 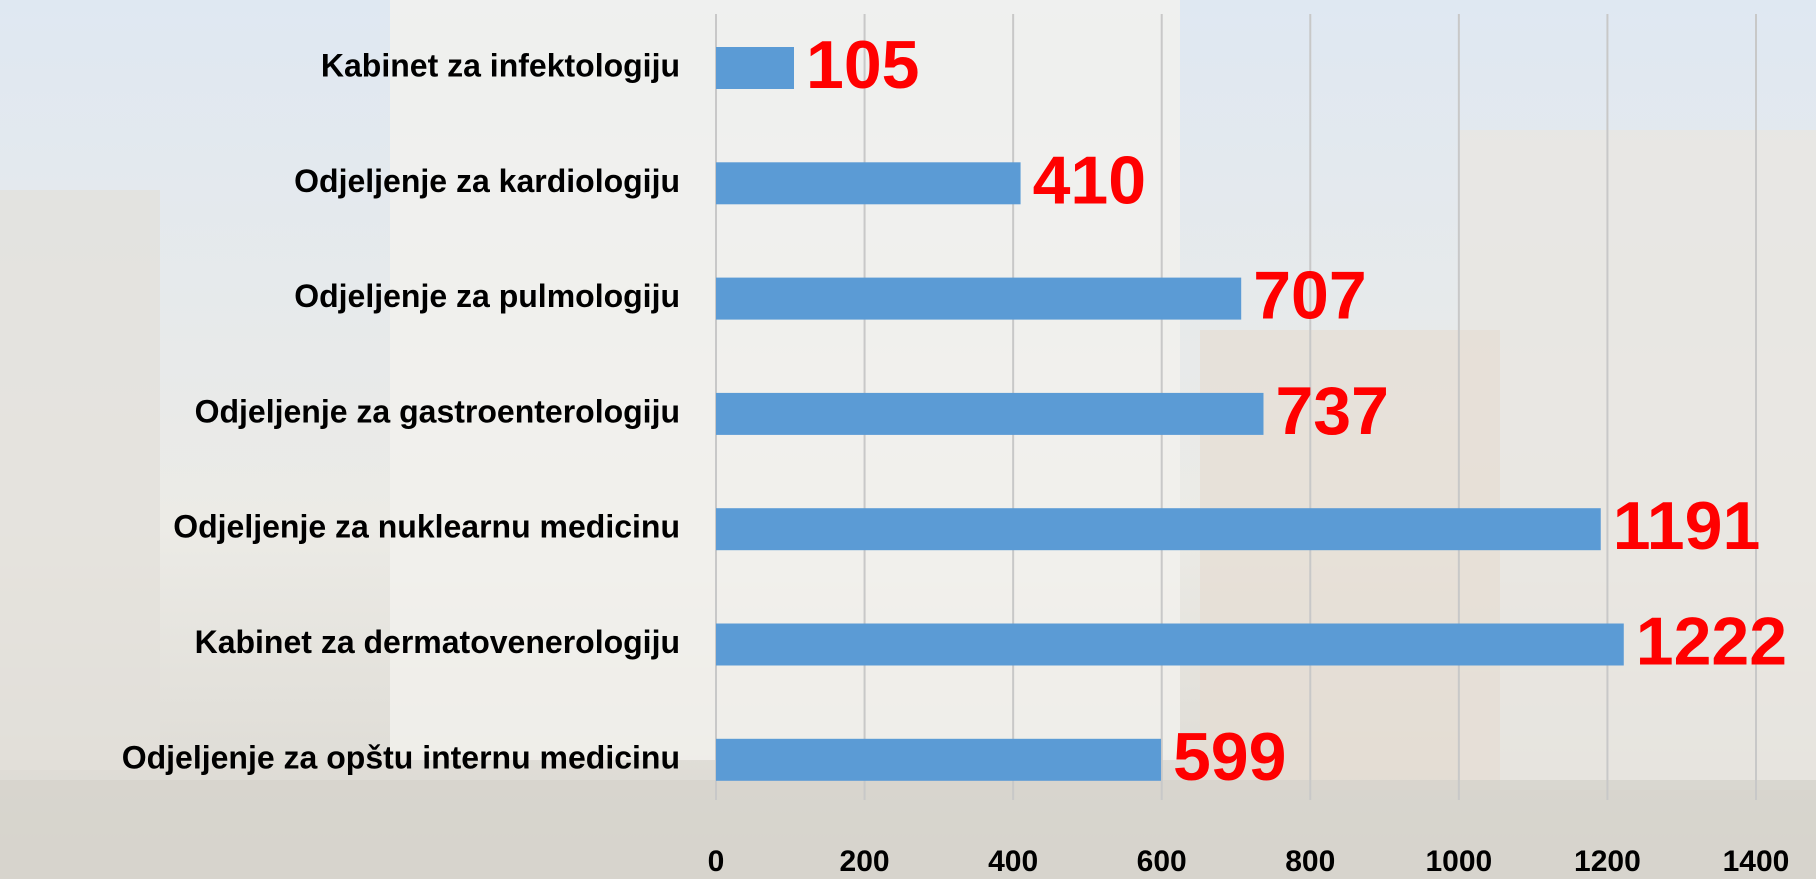 I want to click on x-tick-label: 200, so click(x=865, y=861).